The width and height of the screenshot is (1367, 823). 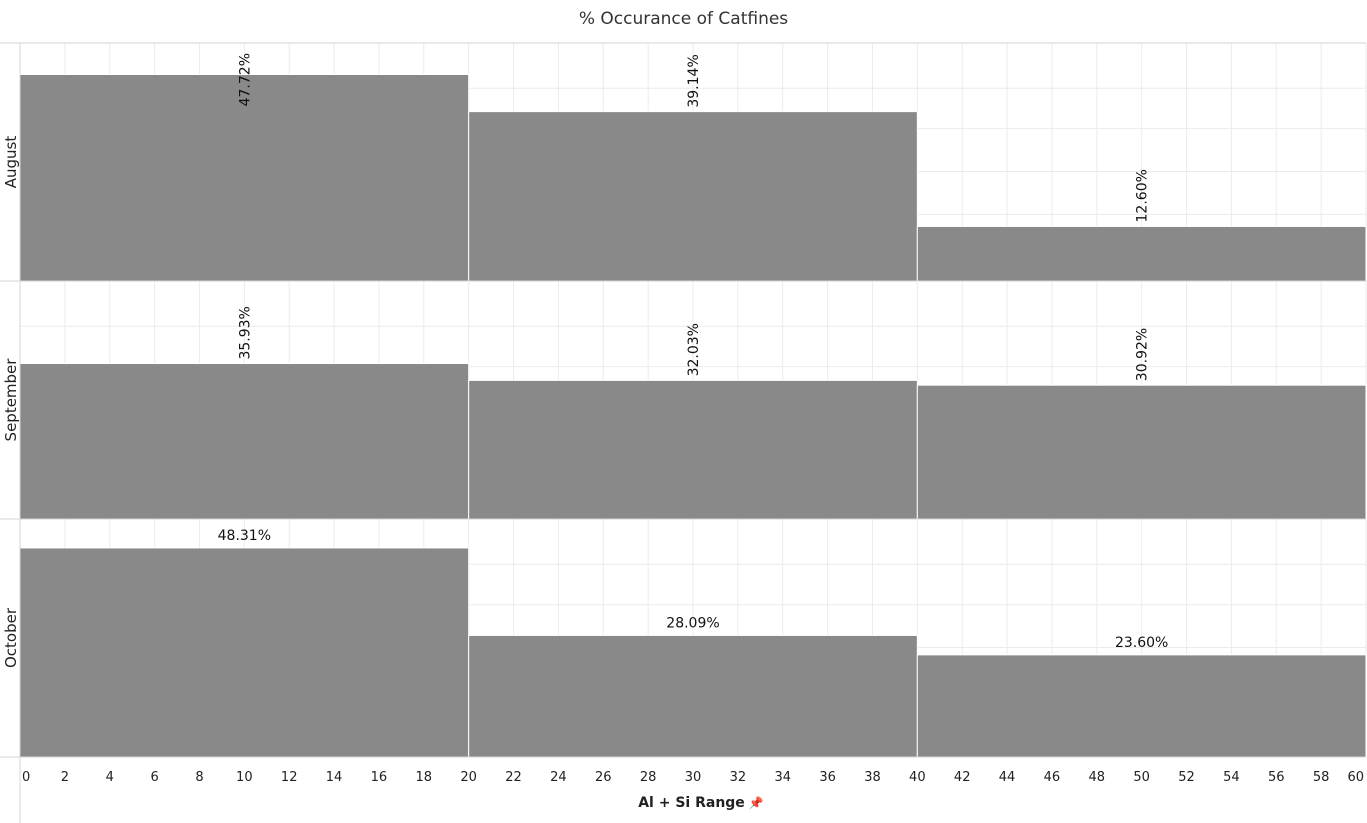 What do you see at coordinates (693, 777) in the screenshot?
I see `x-tick-label: 30` at bounding box center [693, 777].